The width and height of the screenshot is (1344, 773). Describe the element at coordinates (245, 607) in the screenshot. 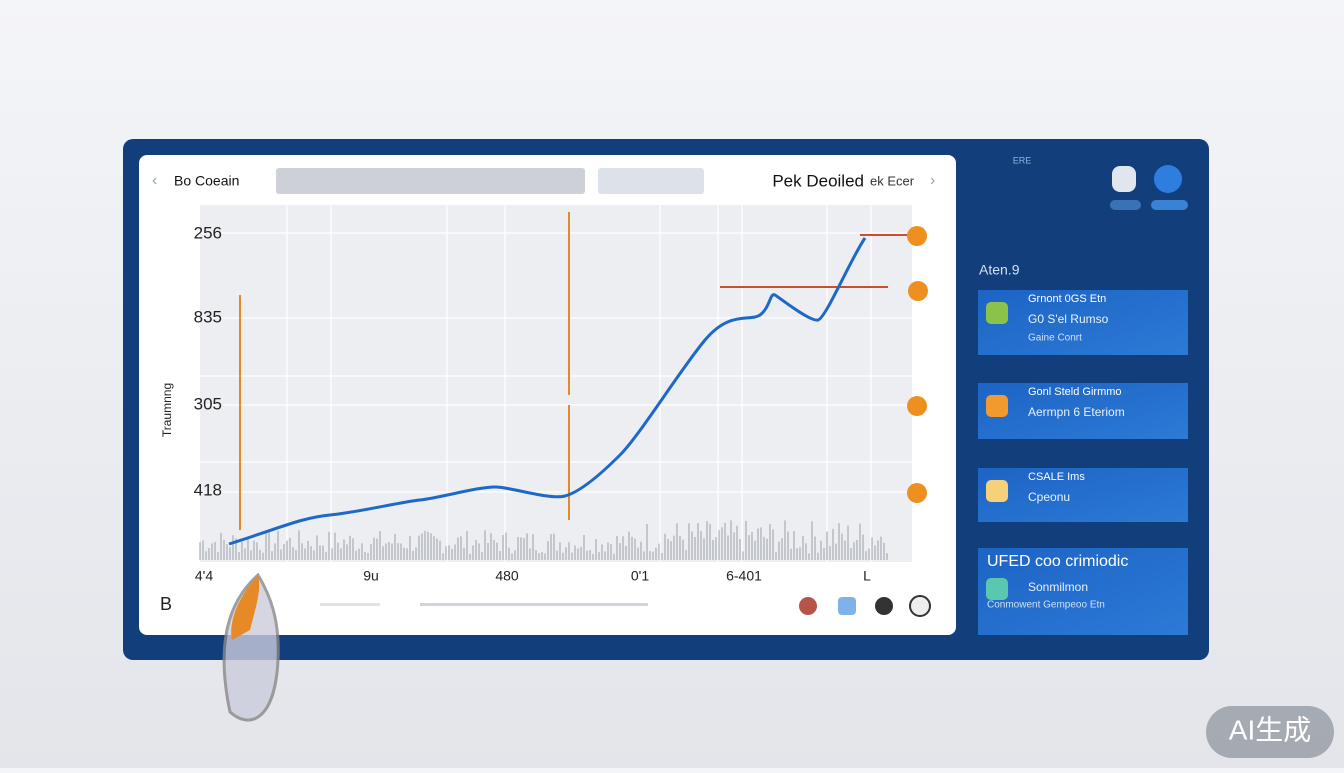

I see `cursor-pin-tip` at that location.